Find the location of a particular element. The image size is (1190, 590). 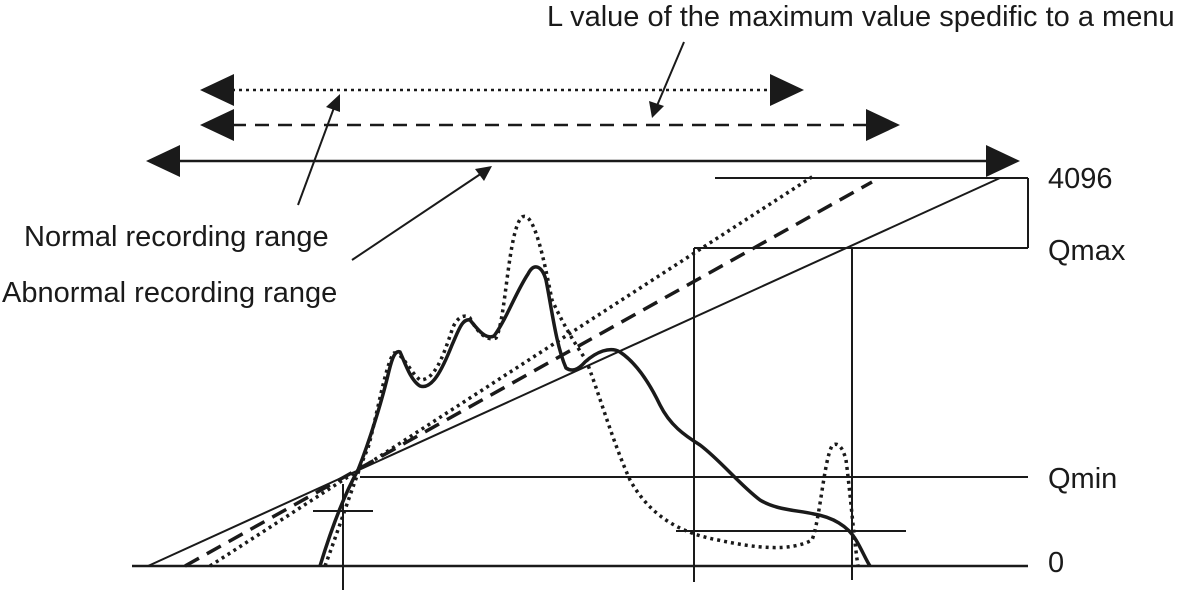

range-arrow-solid is located at coordinates (583, 161).